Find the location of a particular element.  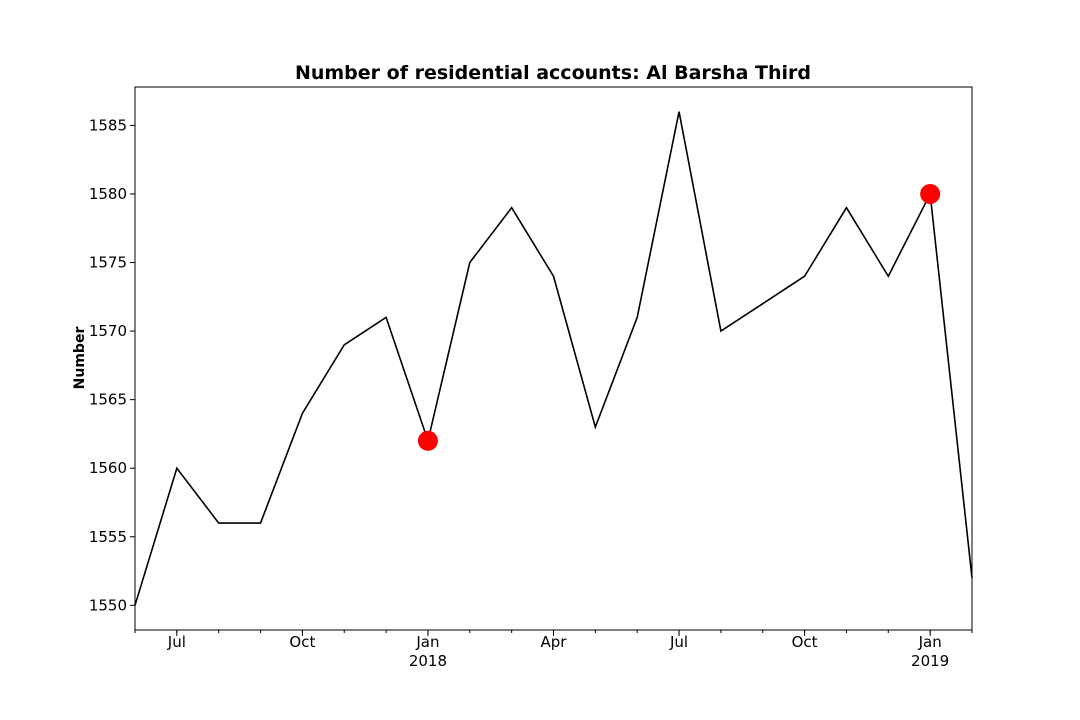

x-tick-year-label: 2019 is located at coordinates (930, 661).